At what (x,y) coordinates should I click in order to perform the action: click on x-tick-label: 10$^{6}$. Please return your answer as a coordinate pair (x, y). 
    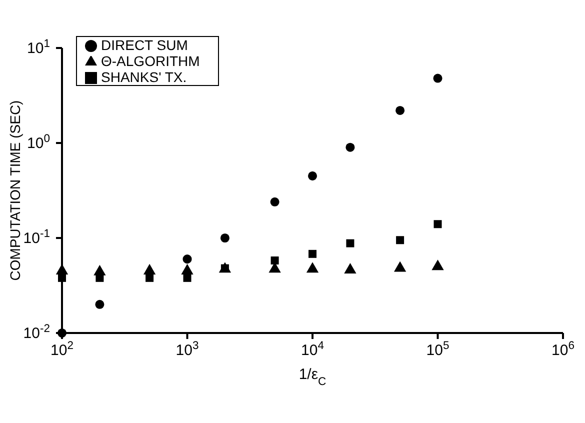
    Looking at the image, I should click on (563, 349).